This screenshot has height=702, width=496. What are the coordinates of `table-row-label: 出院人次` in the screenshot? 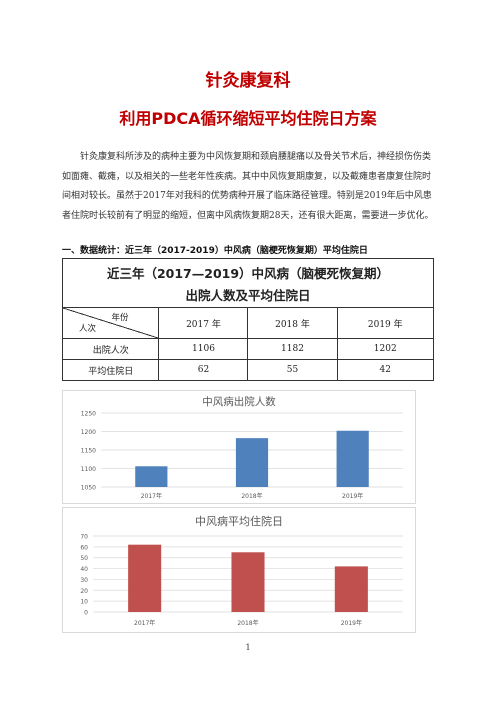 It's located at (110, 349).